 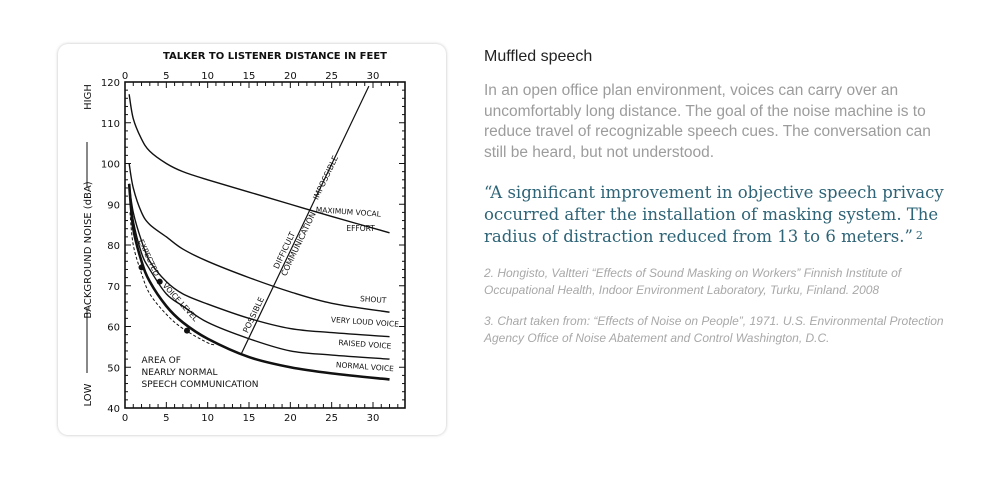 What do you see at coordinates (113, 368) in the screenshot?
I see `y-tick-label: 50` at bounding box center [113, 368].